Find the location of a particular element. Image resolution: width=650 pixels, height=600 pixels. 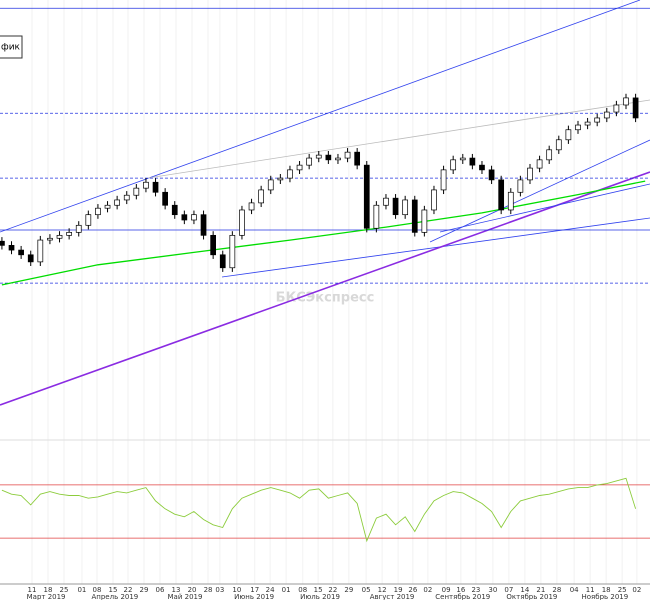

x-tick-label: 16 is located at coordinates (460, 590).